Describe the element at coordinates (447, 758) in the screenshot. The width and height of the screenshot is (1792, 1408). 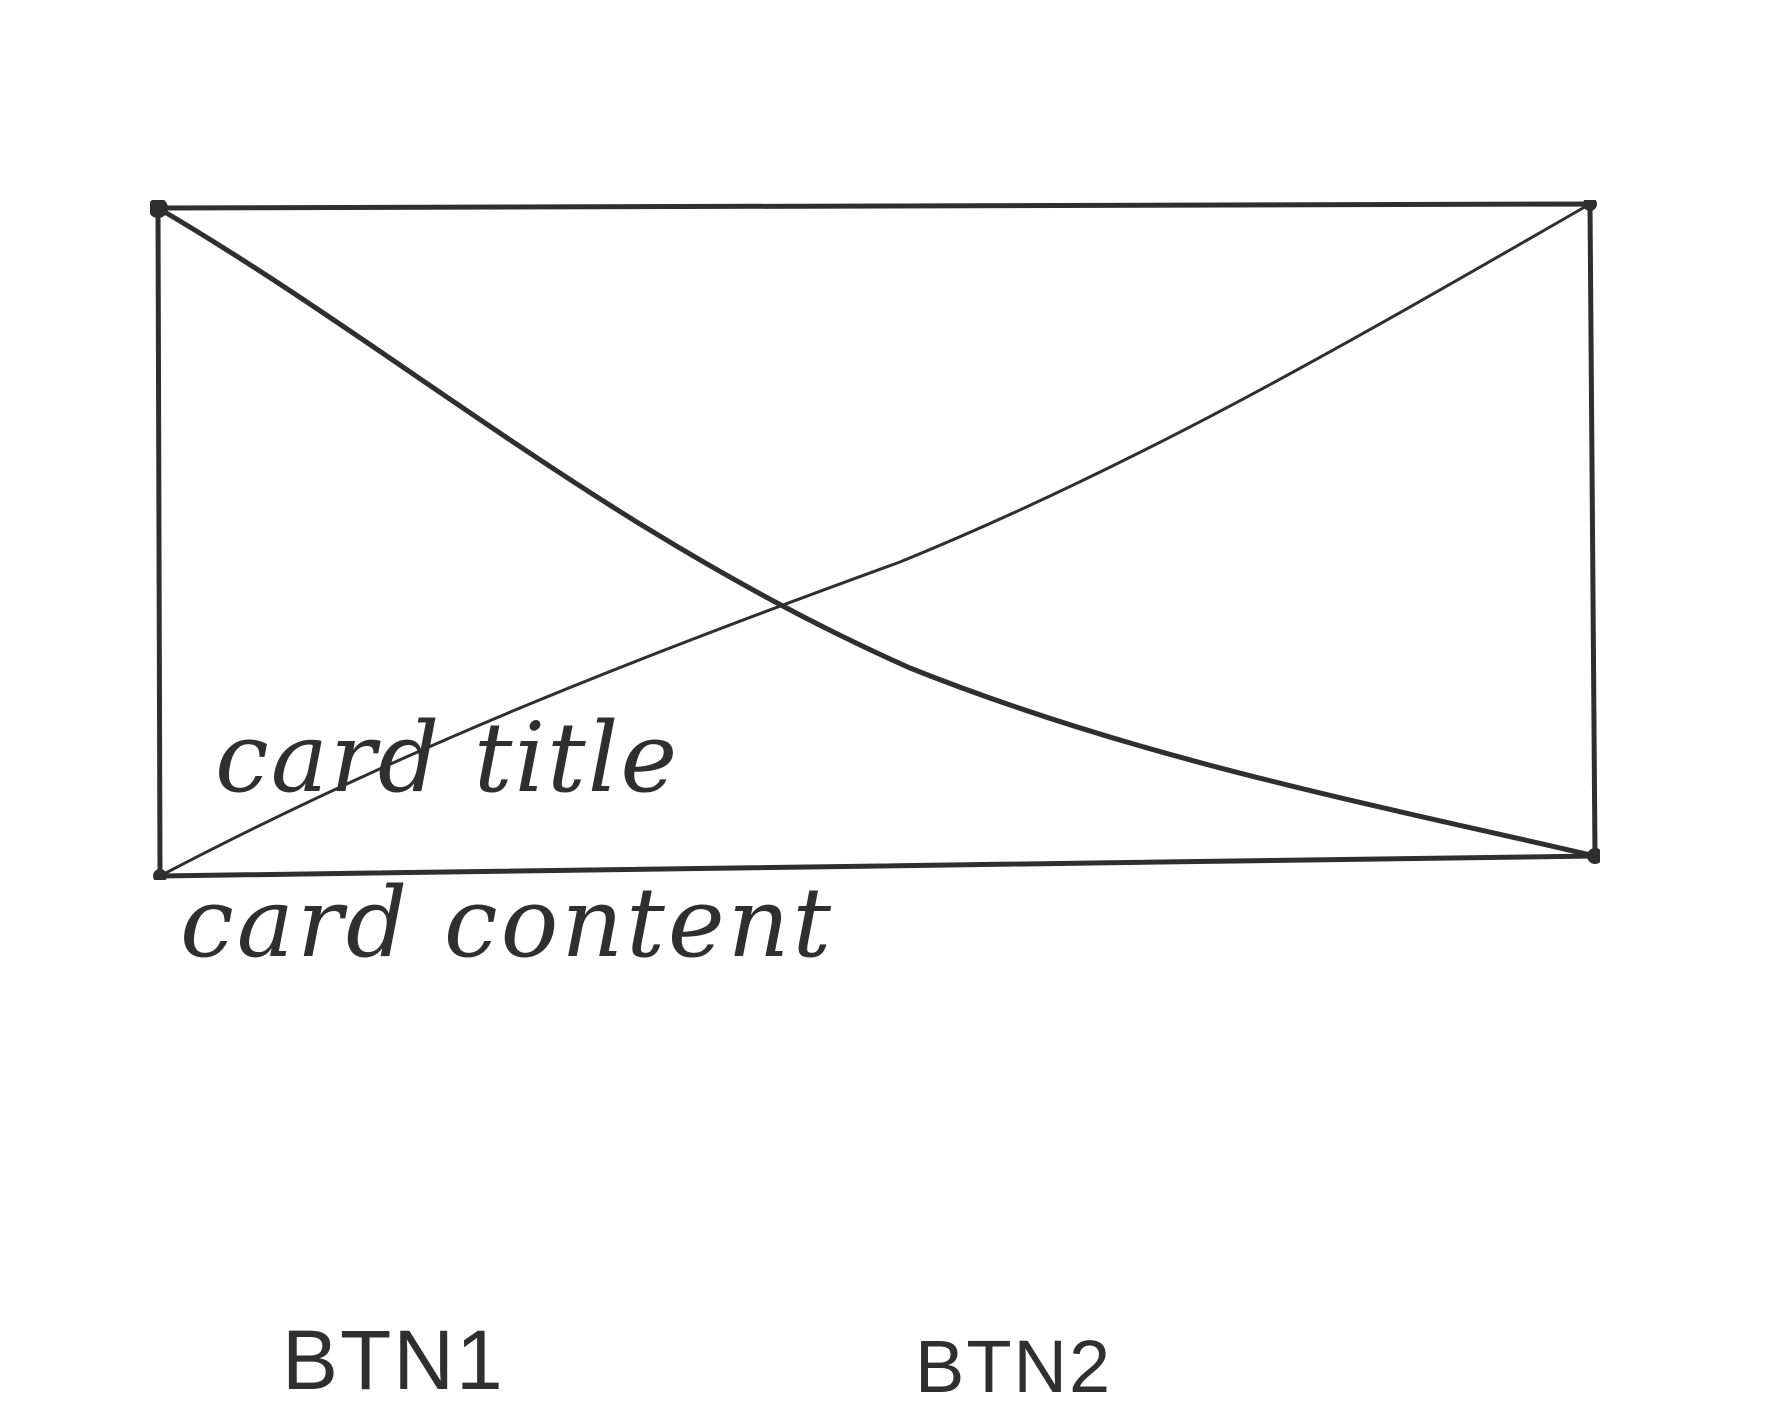
I see `card-title: card title` at that location.